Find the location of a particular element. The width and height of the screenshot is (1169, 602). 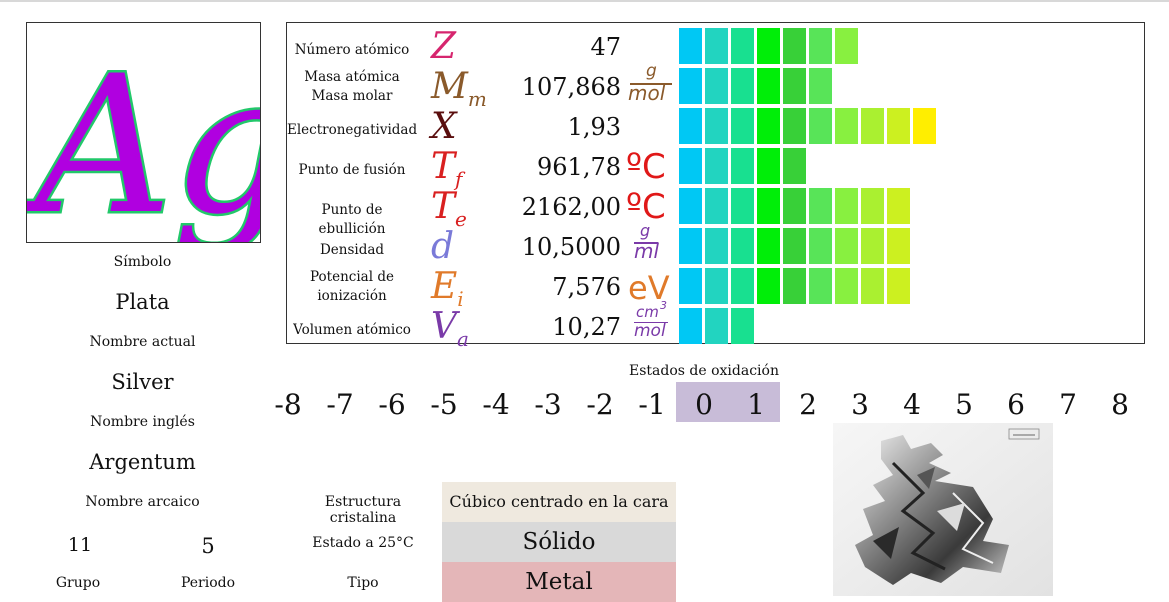

property-name: Electronegatividad is located at coordinates (352, 130).